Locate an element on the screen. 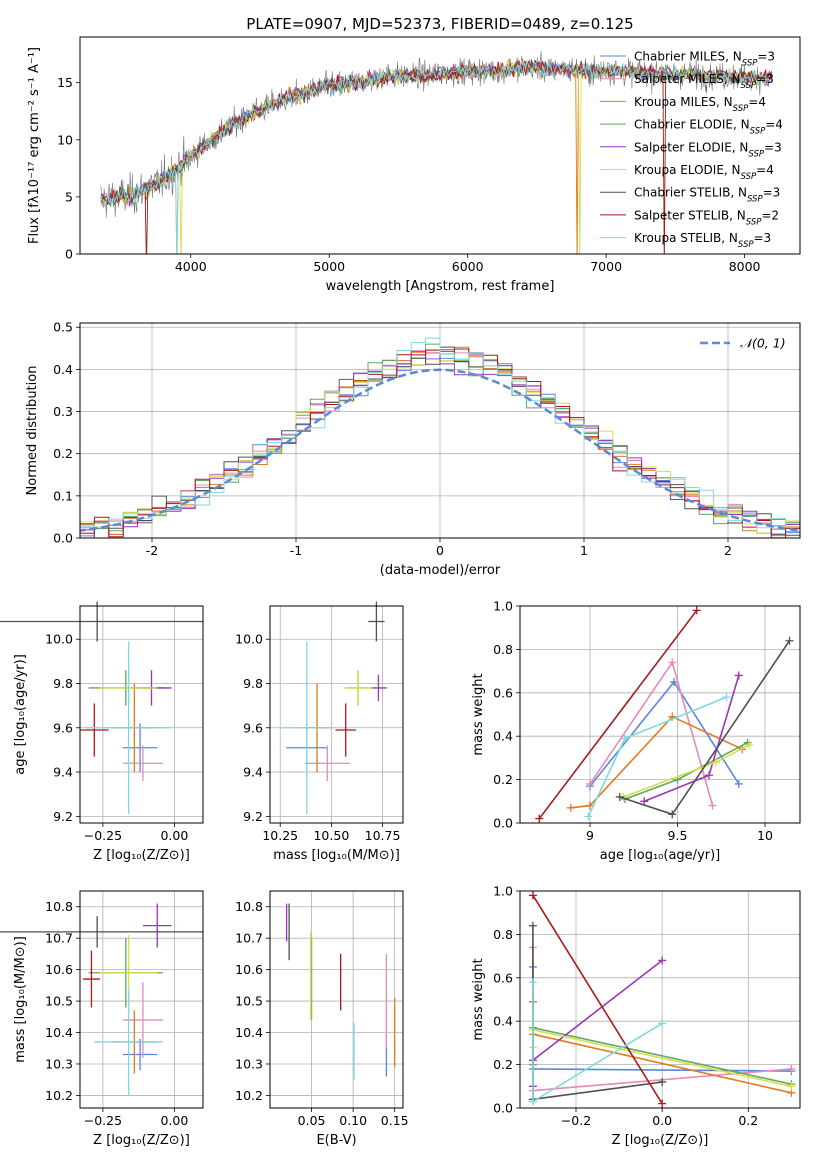 Image resolution: width=819 pixels, height=1170 pixels. x-tick-label: 0.00 is located at coordinates (174, 835).